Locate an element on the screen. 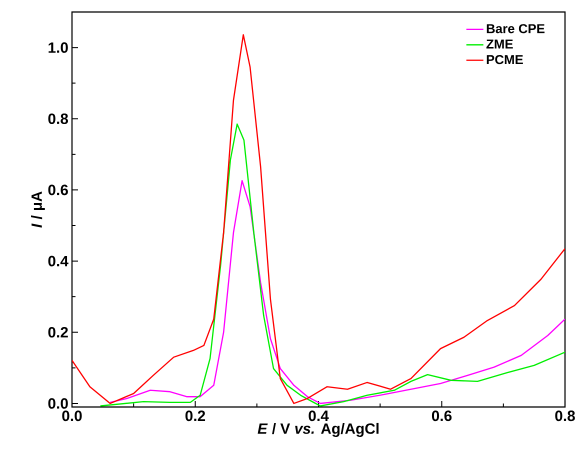  x-tick-label: 0.4 is located at coordinates (318, 416).